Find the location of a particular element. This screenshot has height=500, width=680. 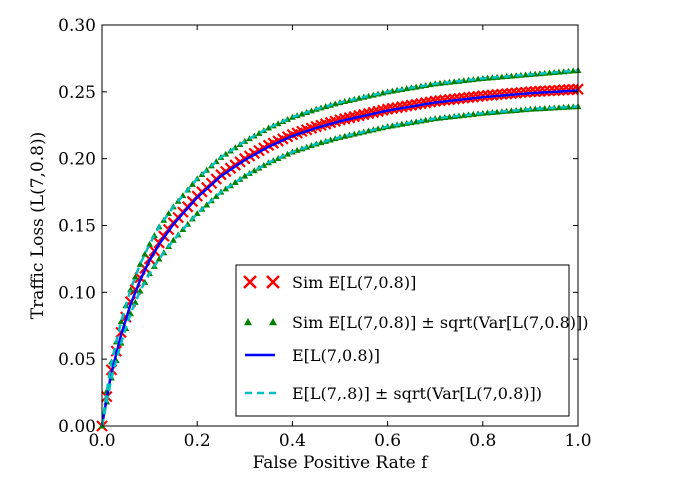

y-tick-label: 0.30 is located at coordinates (77, 26).